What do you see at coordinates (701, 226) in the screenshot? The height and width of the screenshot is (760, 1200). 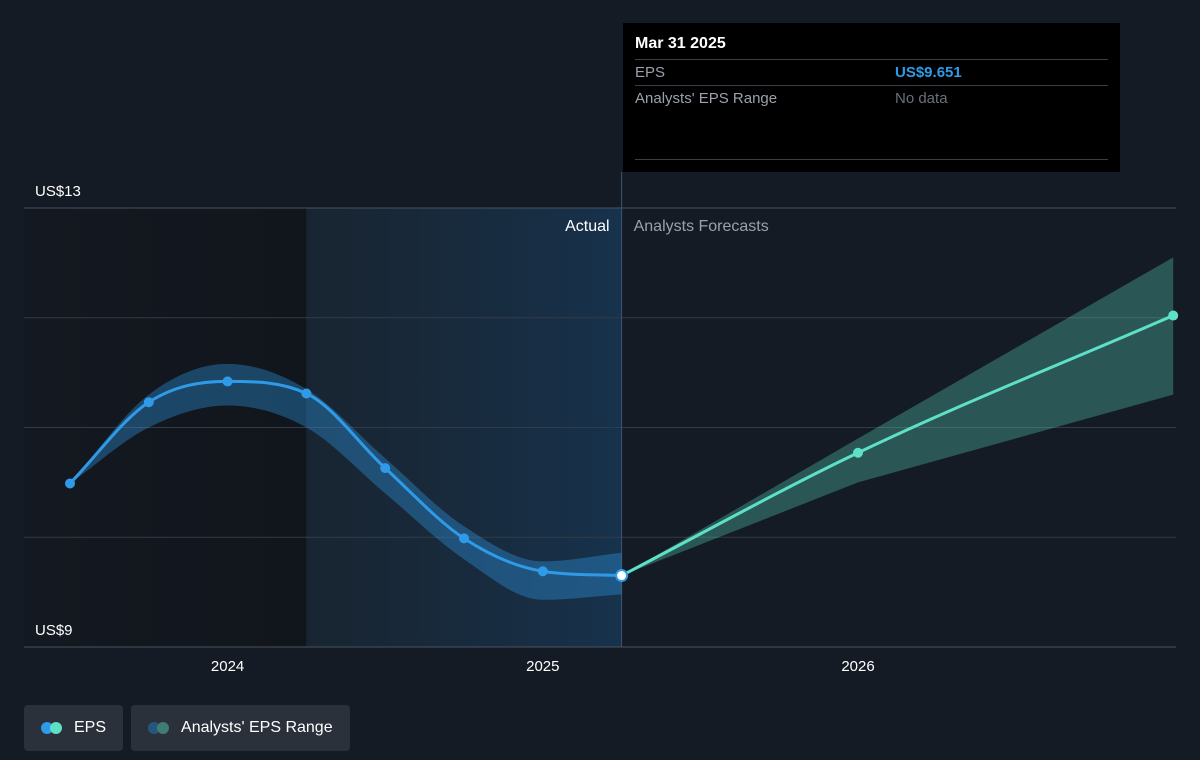 I see `region-label-forecast: Analysts Forecasts` at bounding box center [701, 226].